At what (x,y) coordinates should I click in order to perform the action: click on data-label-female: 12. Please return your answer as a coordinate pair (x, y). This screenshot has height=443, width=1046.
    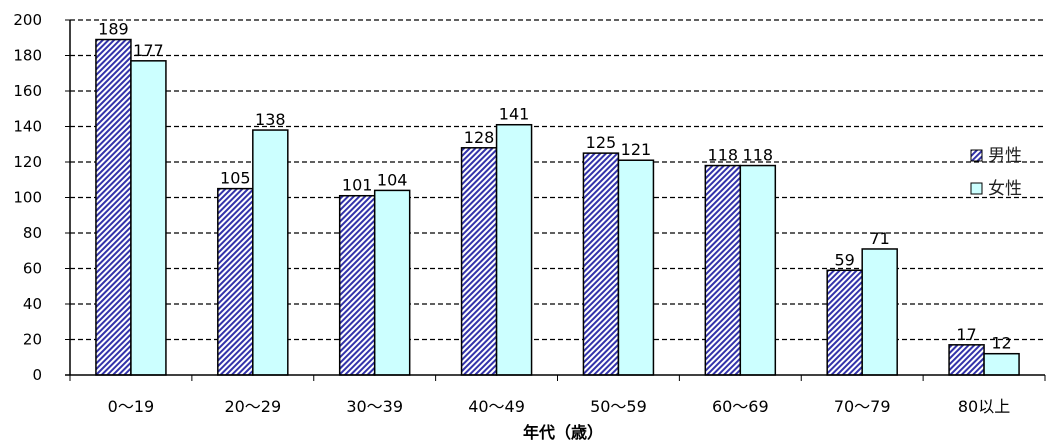
    Looking at the image, I should click on (1001, 343).